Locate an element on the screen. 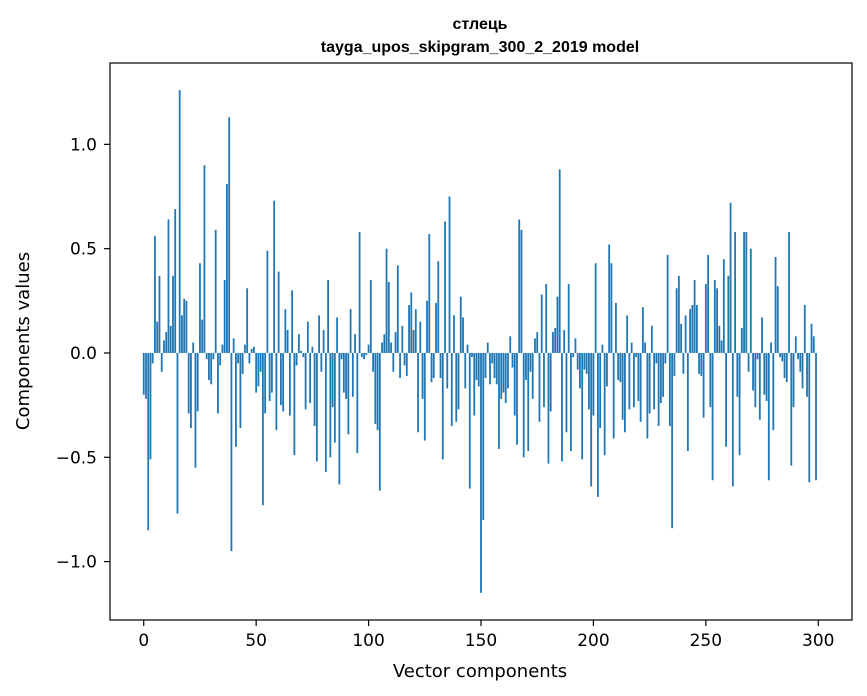 The image size is (867, 696). x-axis: 0 50 100 150 200 250 300 is located at coordinates (486, 635).